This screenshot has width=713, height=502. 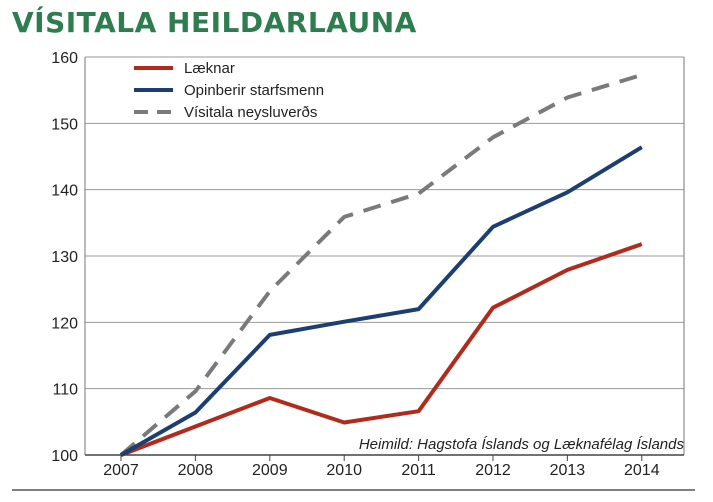 I want to click on y-axis-ticks: 100 110 120 130 140 150 160, so click(x=64, y=257).